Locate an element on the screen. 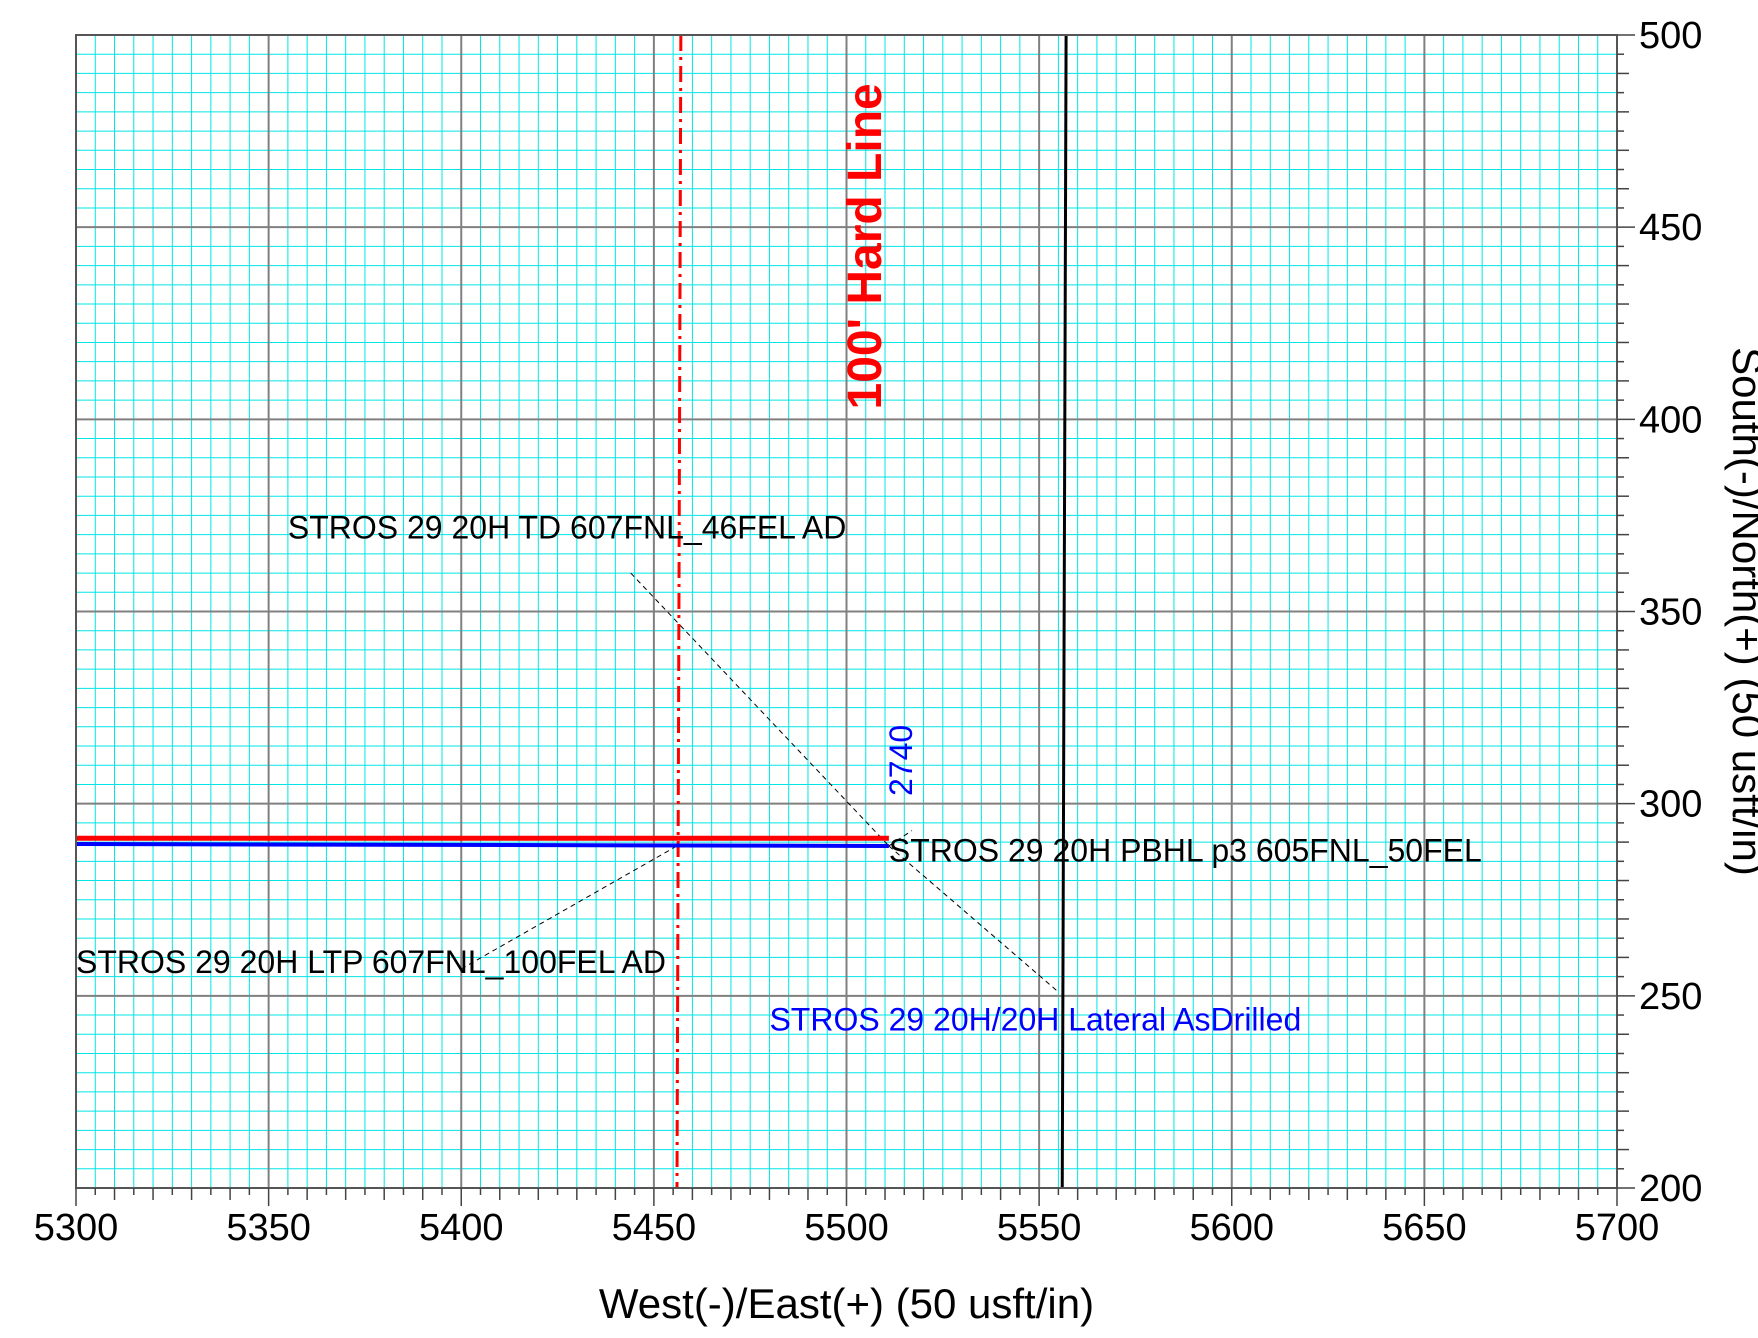 Image resolution: width=1758 pixels, height=1338 pixels. y-axis-label: South(-)/North(+) (50 usft/in) is located at coordinates (1741, 611).